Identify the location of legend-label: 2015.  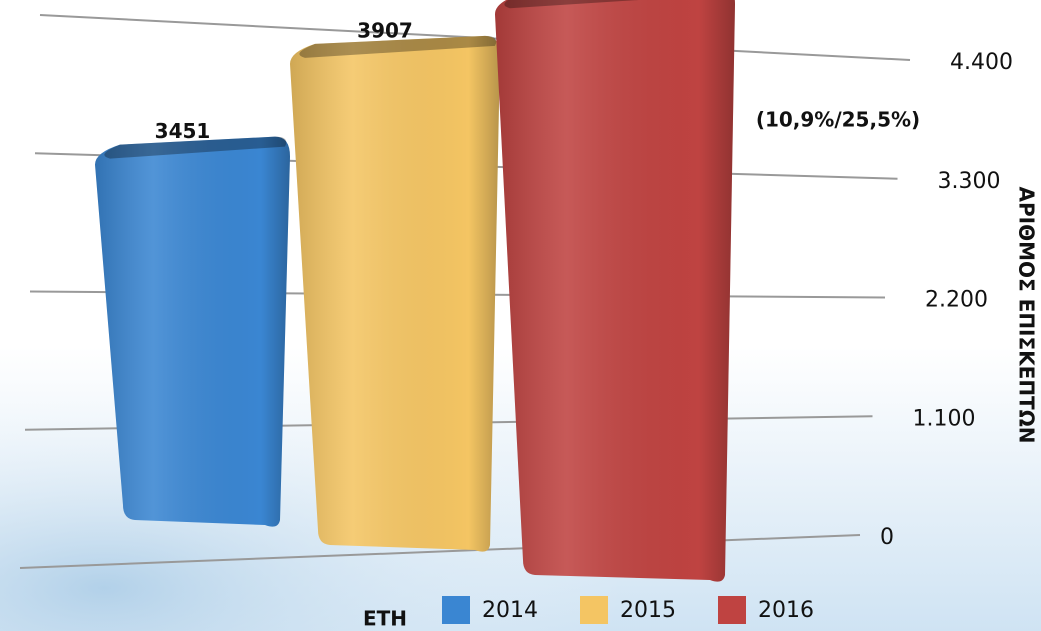
(648, 610).